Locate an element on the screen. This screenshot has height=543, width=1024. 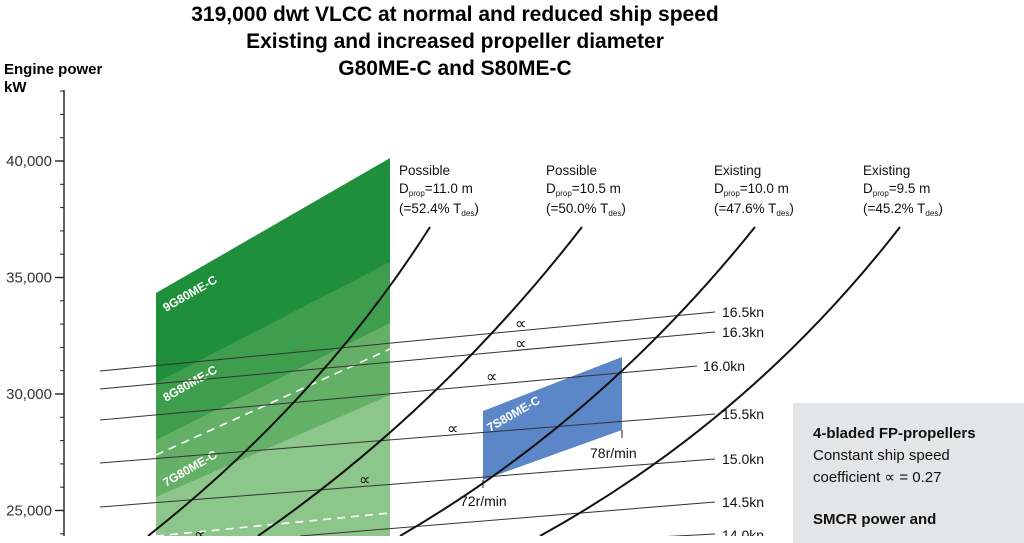
alpha-marker-4: ∝ is located at coordinates (452, 429).